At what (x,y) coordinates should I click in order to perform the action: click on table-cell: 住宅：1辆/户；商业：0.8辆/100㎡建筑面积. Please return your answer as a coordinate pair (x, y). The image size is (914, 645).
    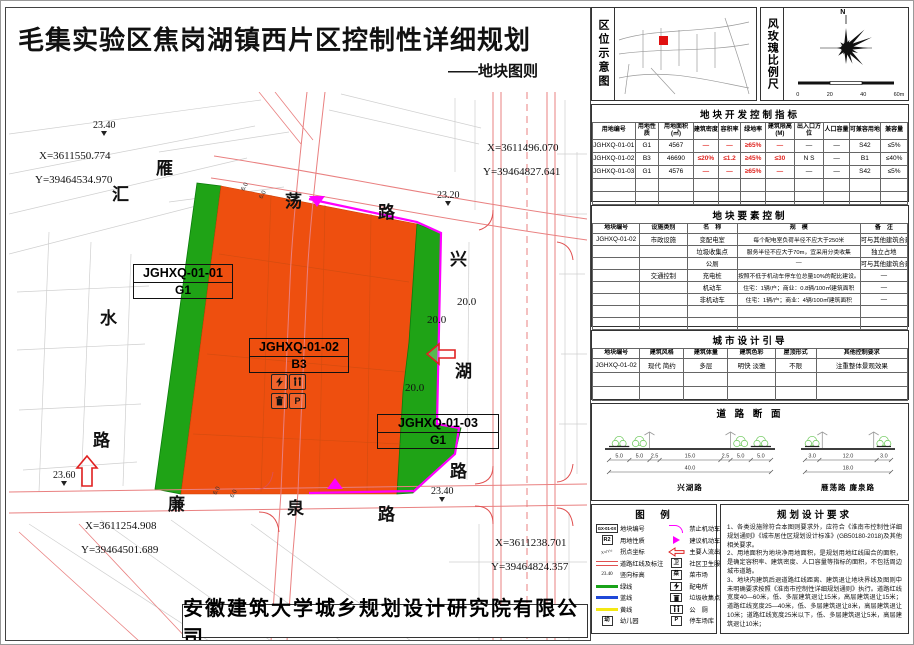
    Looking at the image, I should click on (798, 287).